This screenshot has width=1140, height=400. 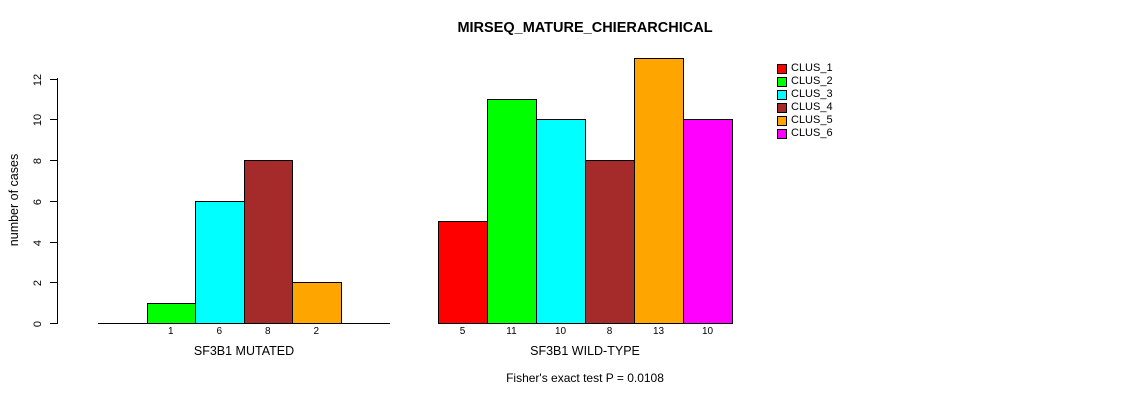 What do you see at coordinates (244, 351) in the screenshot?
I see `x-axis-title-mutated: SF3B1 MUTATED` at bounding box center [244, 351].